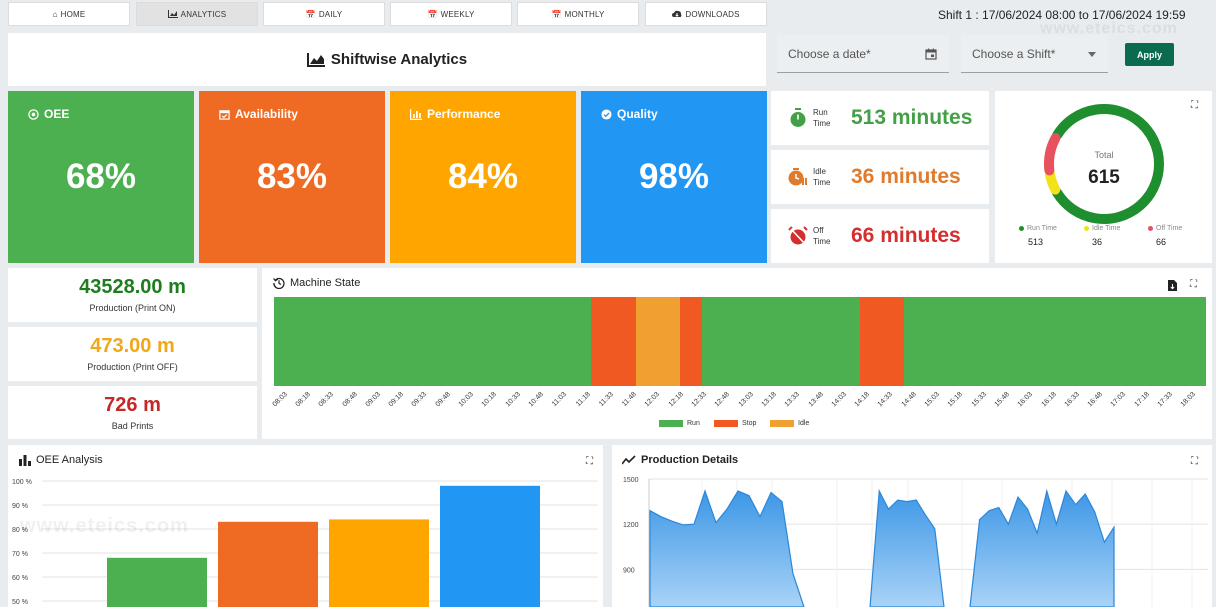 The height and width of the screenshot is (607, 1216). What do you see at coordinates (1034, 54) in the screenshot?
I see `shift-select: Choose a Shift*` at bounding box center [1034, 54].